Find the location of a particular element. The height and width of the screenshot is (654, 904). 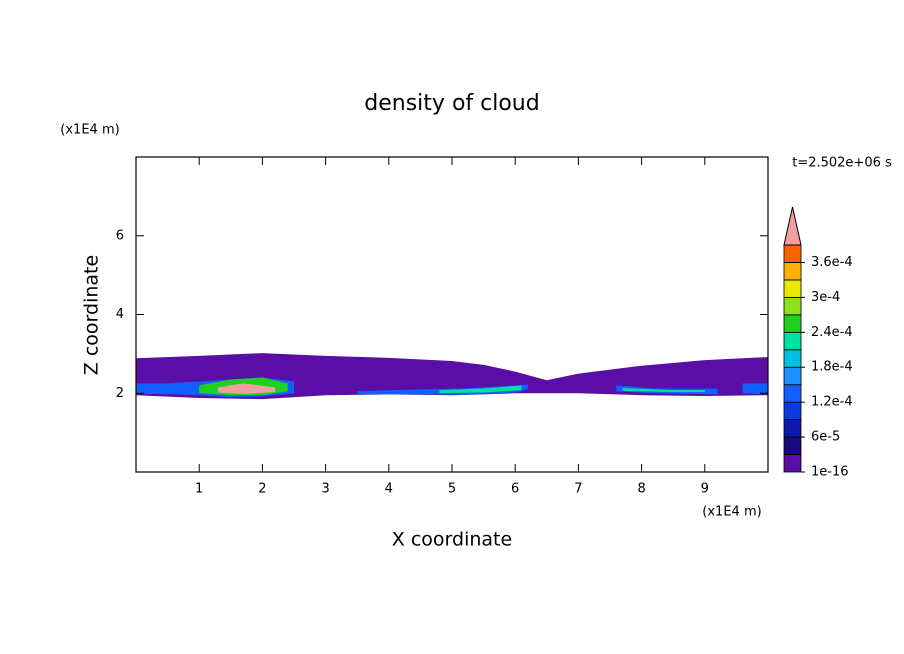

y-tick-label: 2 is located at coordinates (120, 393).